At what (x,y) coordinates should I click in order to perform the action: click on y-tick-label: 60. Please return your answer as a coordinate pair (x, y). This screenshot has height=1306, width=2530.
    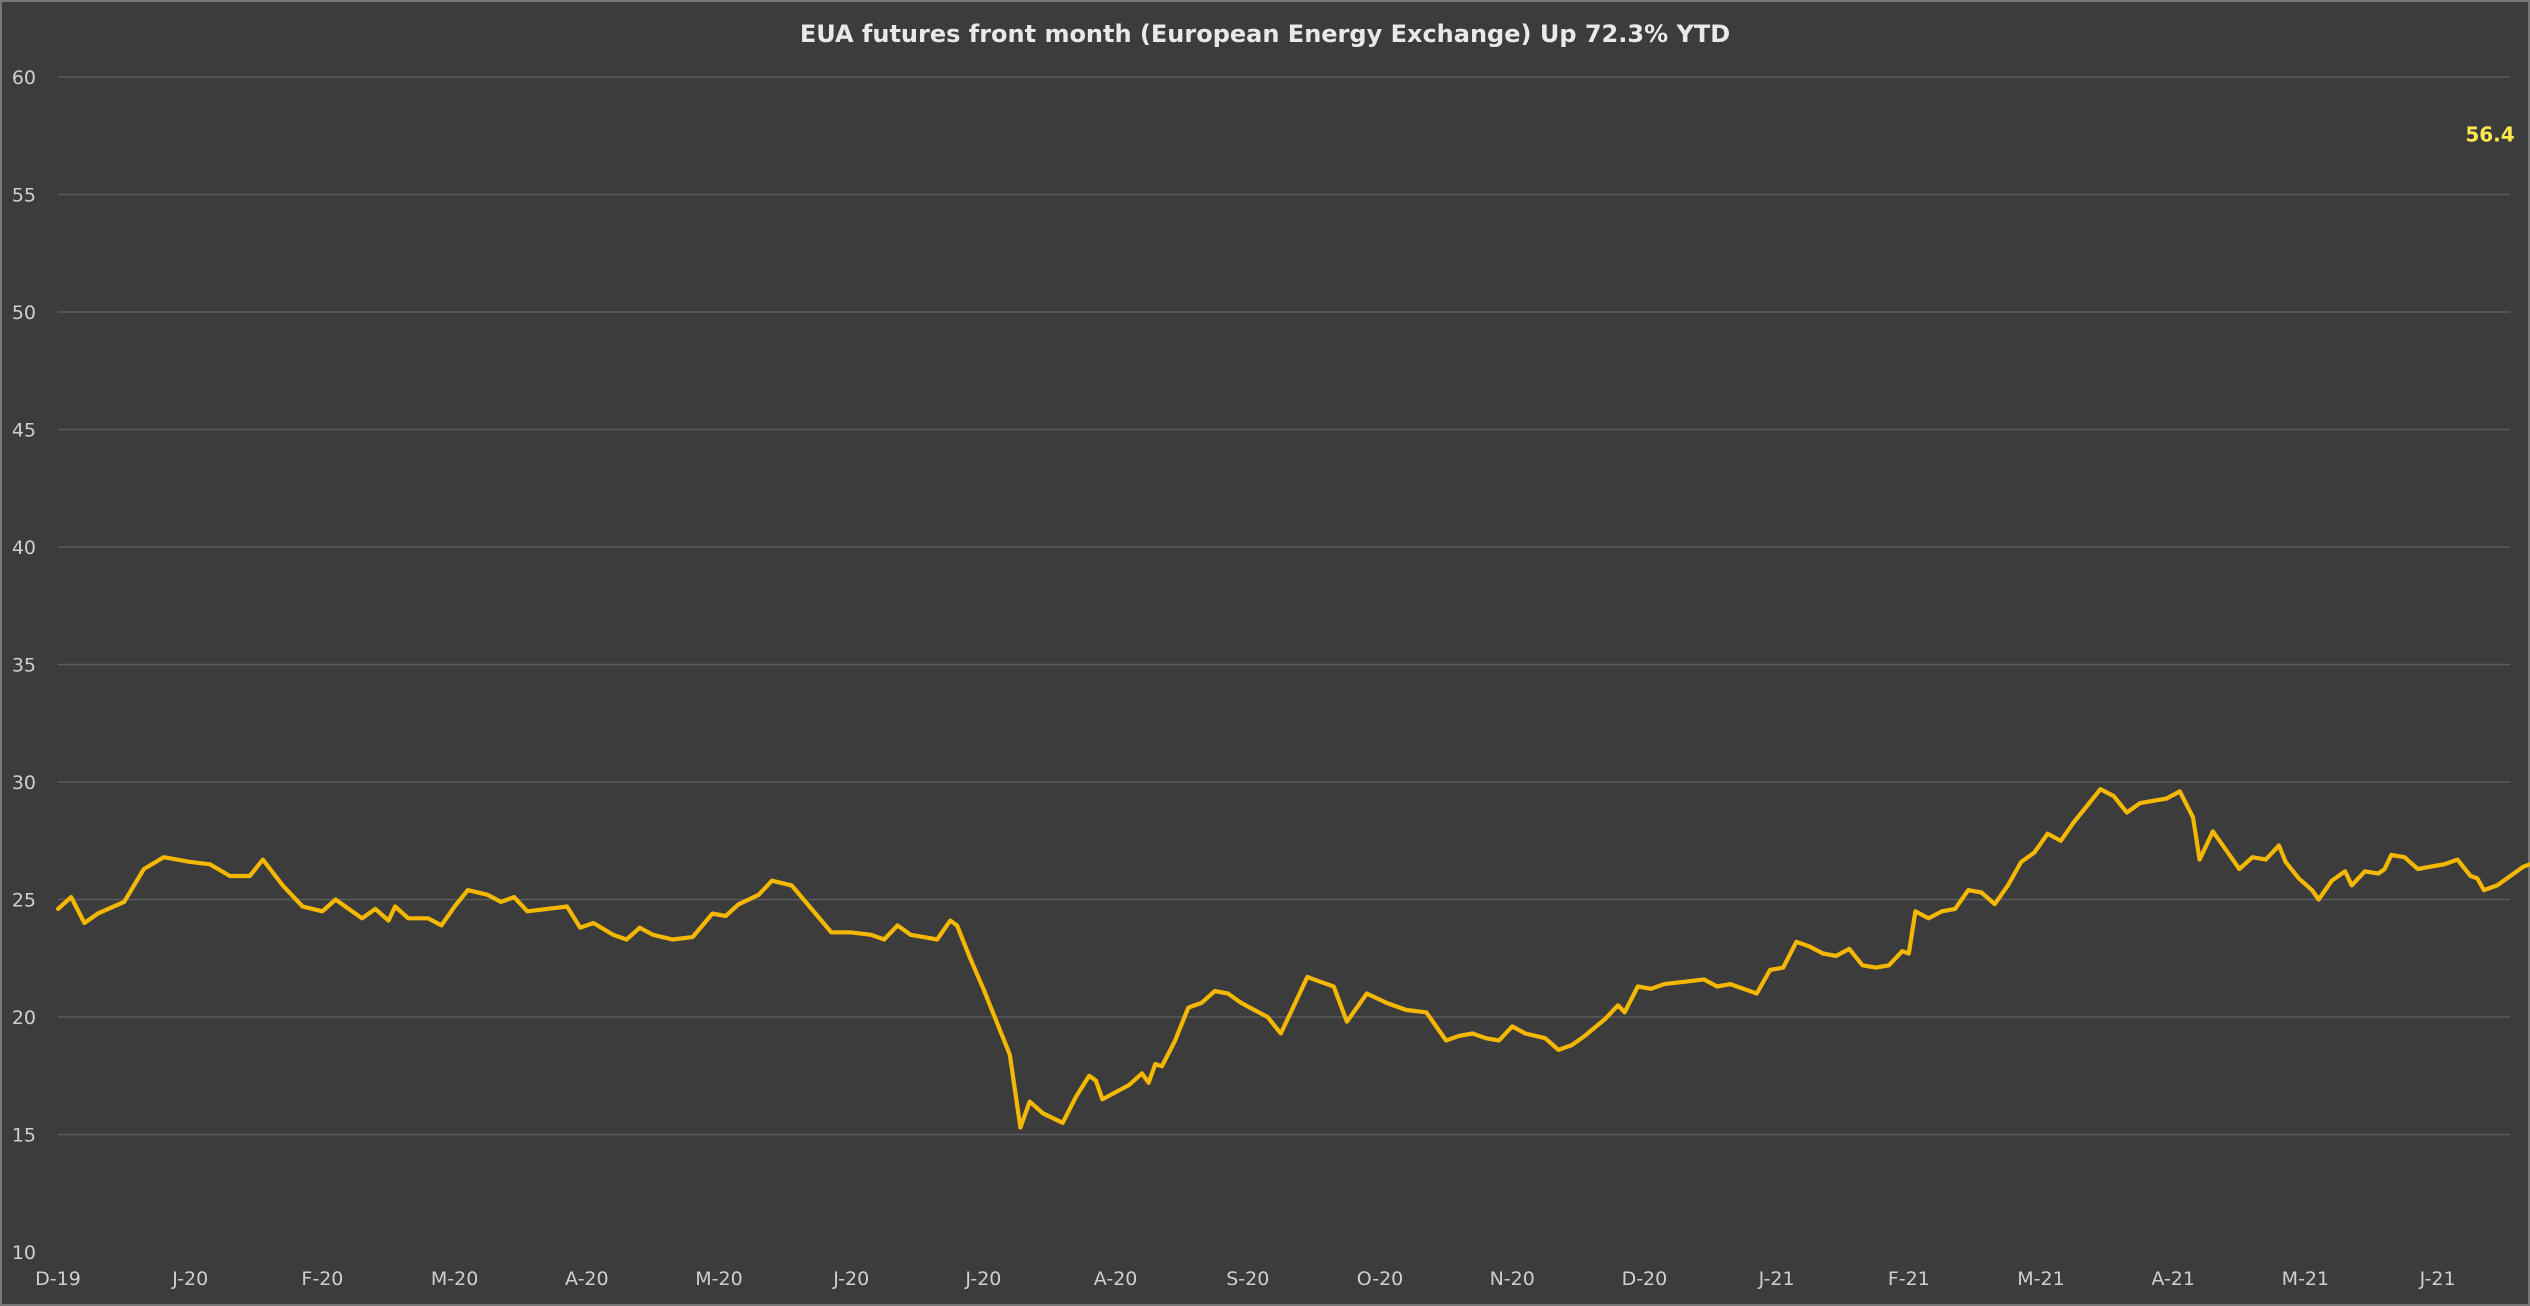
    Looking at the image, I should click on (24, 78).